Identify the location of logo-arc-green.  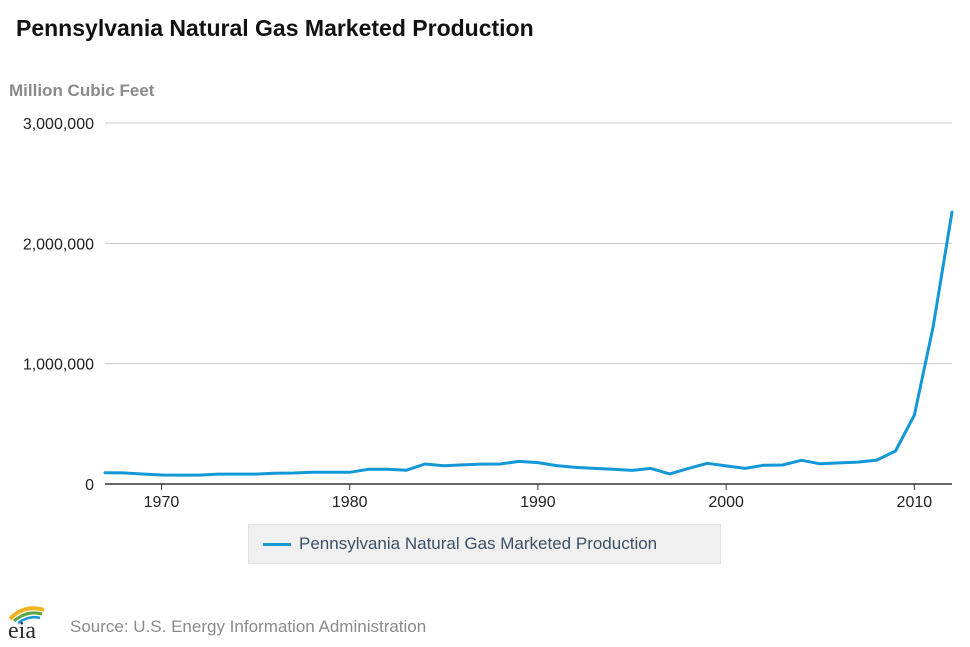
(28, 617).